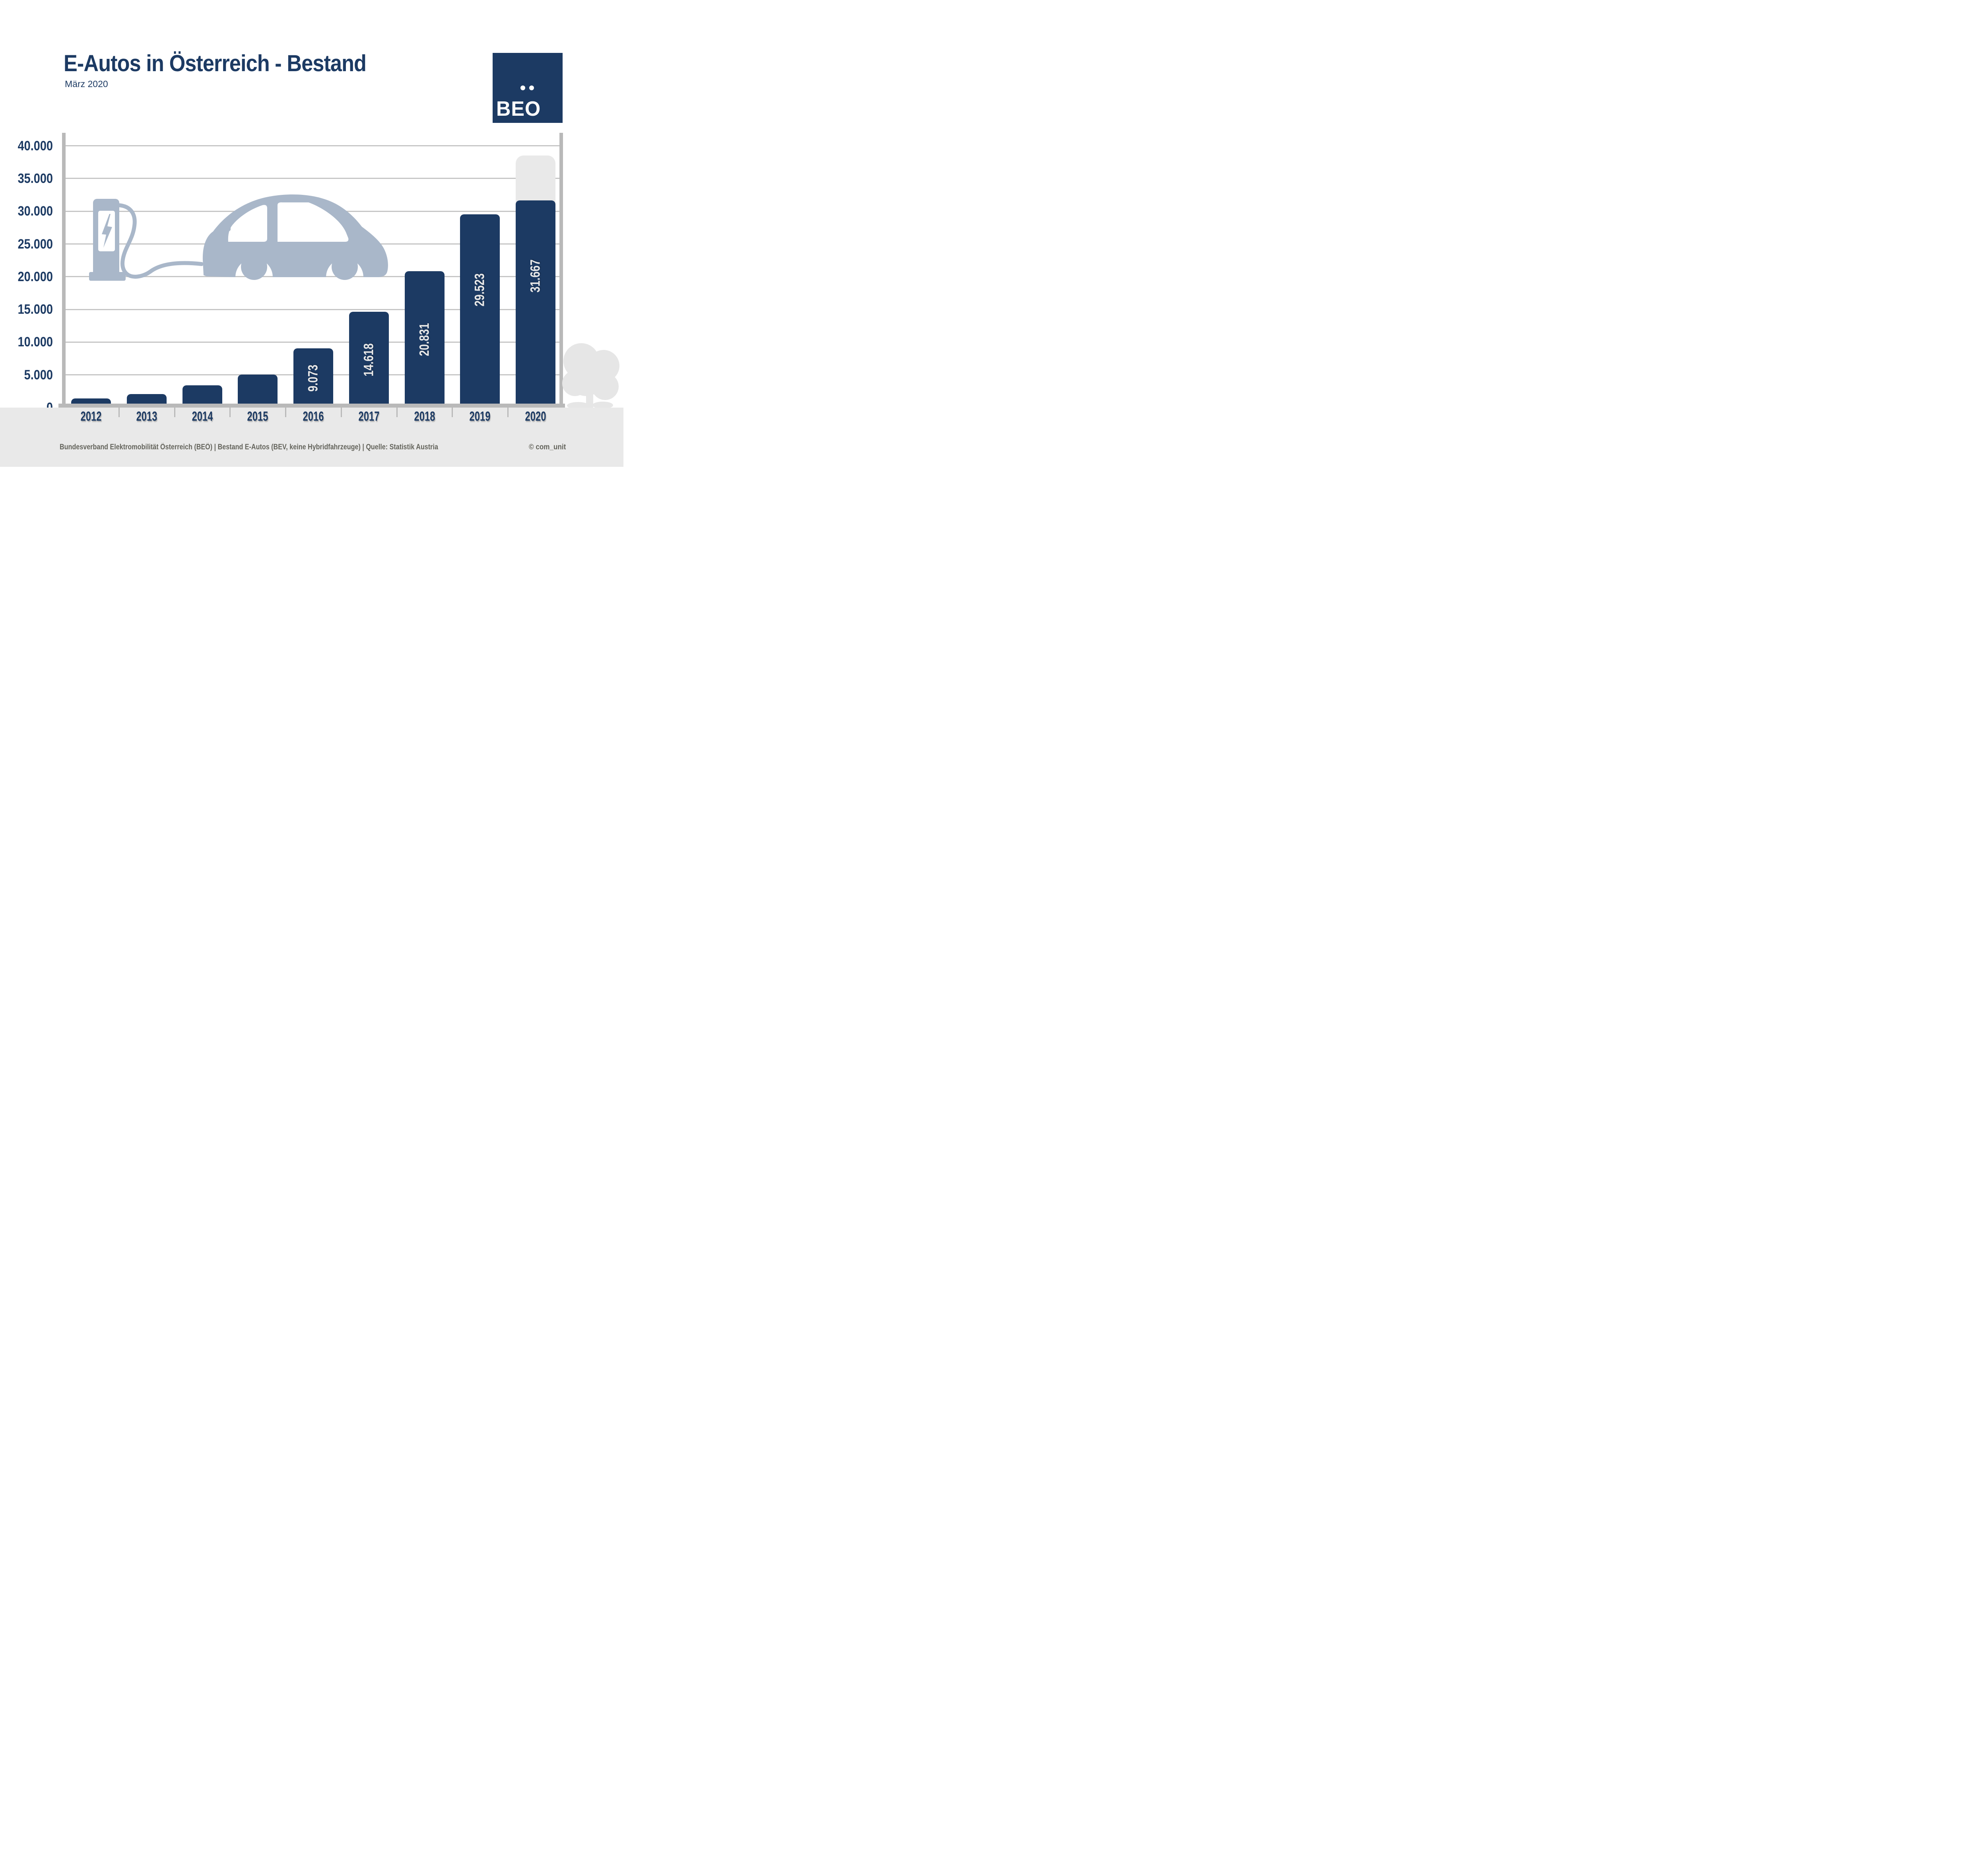  I want to click on bar-2018: 20.831, so click(424, 340).